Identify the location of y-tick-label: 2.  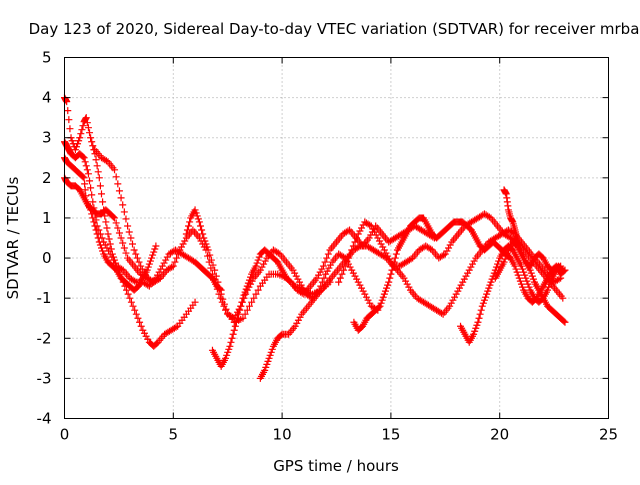
(47, 178).